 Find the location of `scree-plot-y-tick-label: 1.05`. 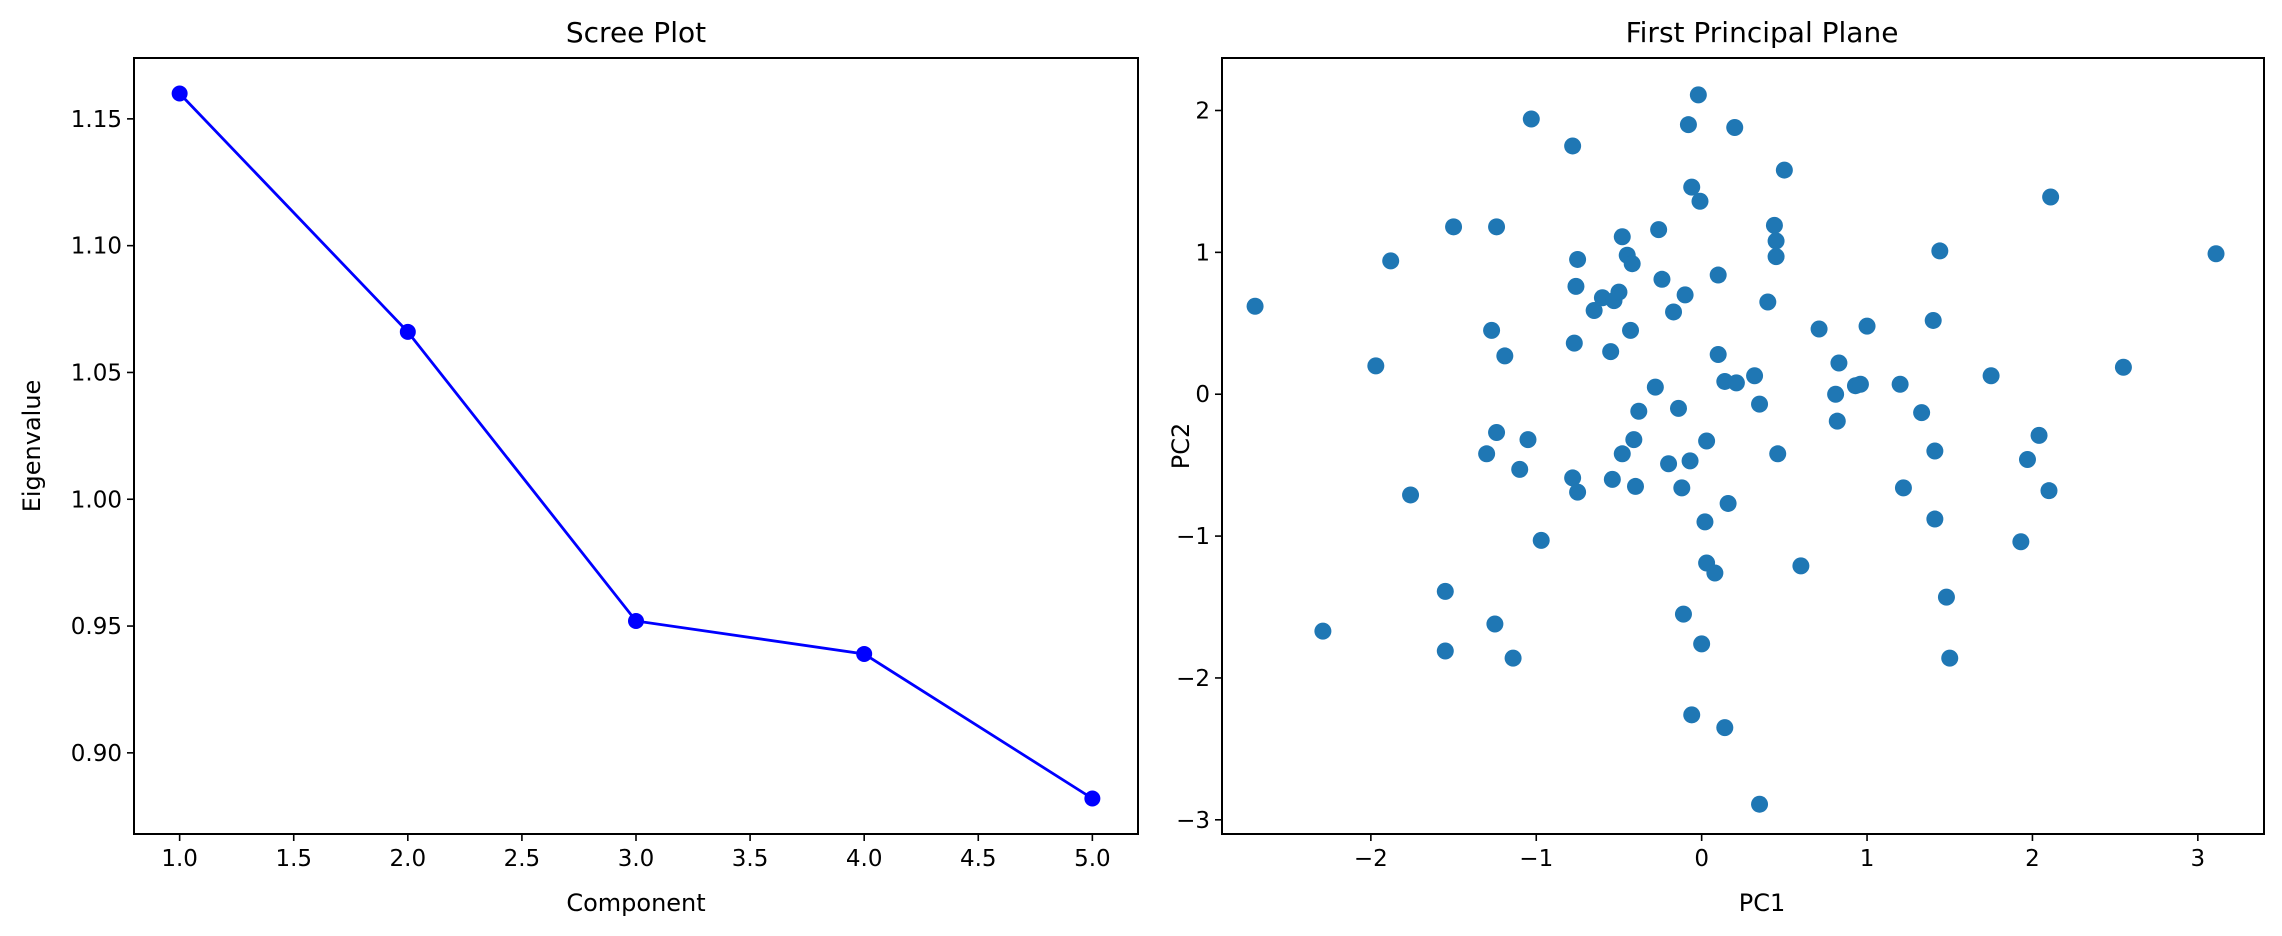

scree-plot-y-tick-label: 1.05 is located at coordinates (96, 373).